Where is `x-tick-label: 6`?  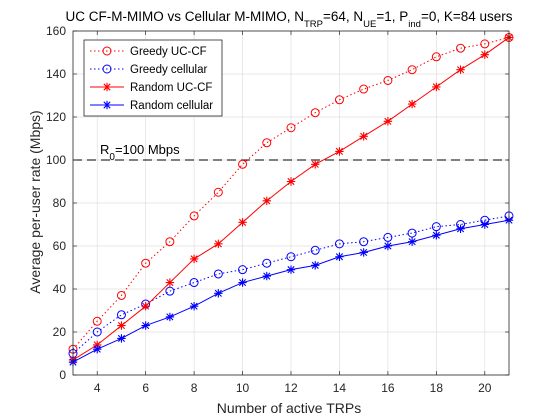 x-tick-label: 6 is located at coordinates (145, 388).